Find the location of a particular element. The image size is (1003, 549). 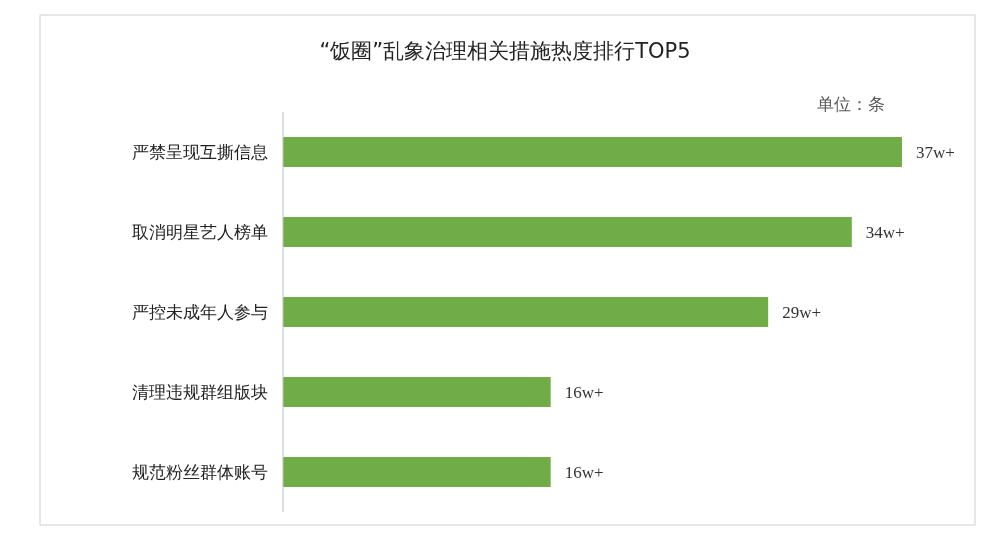

y-tick-label: 严控未成年人参与 is located at coordinates (200, 312).